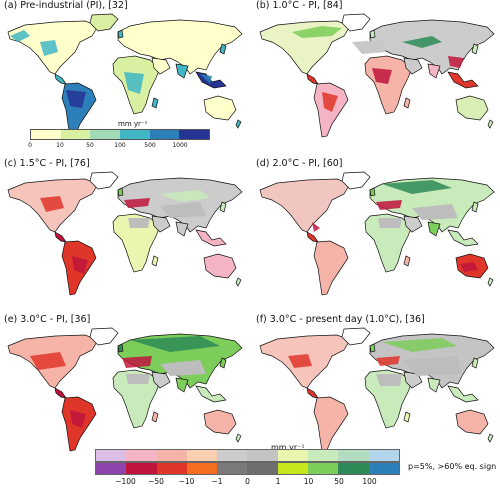  I want to click on world-map-b, so click(377, 75).